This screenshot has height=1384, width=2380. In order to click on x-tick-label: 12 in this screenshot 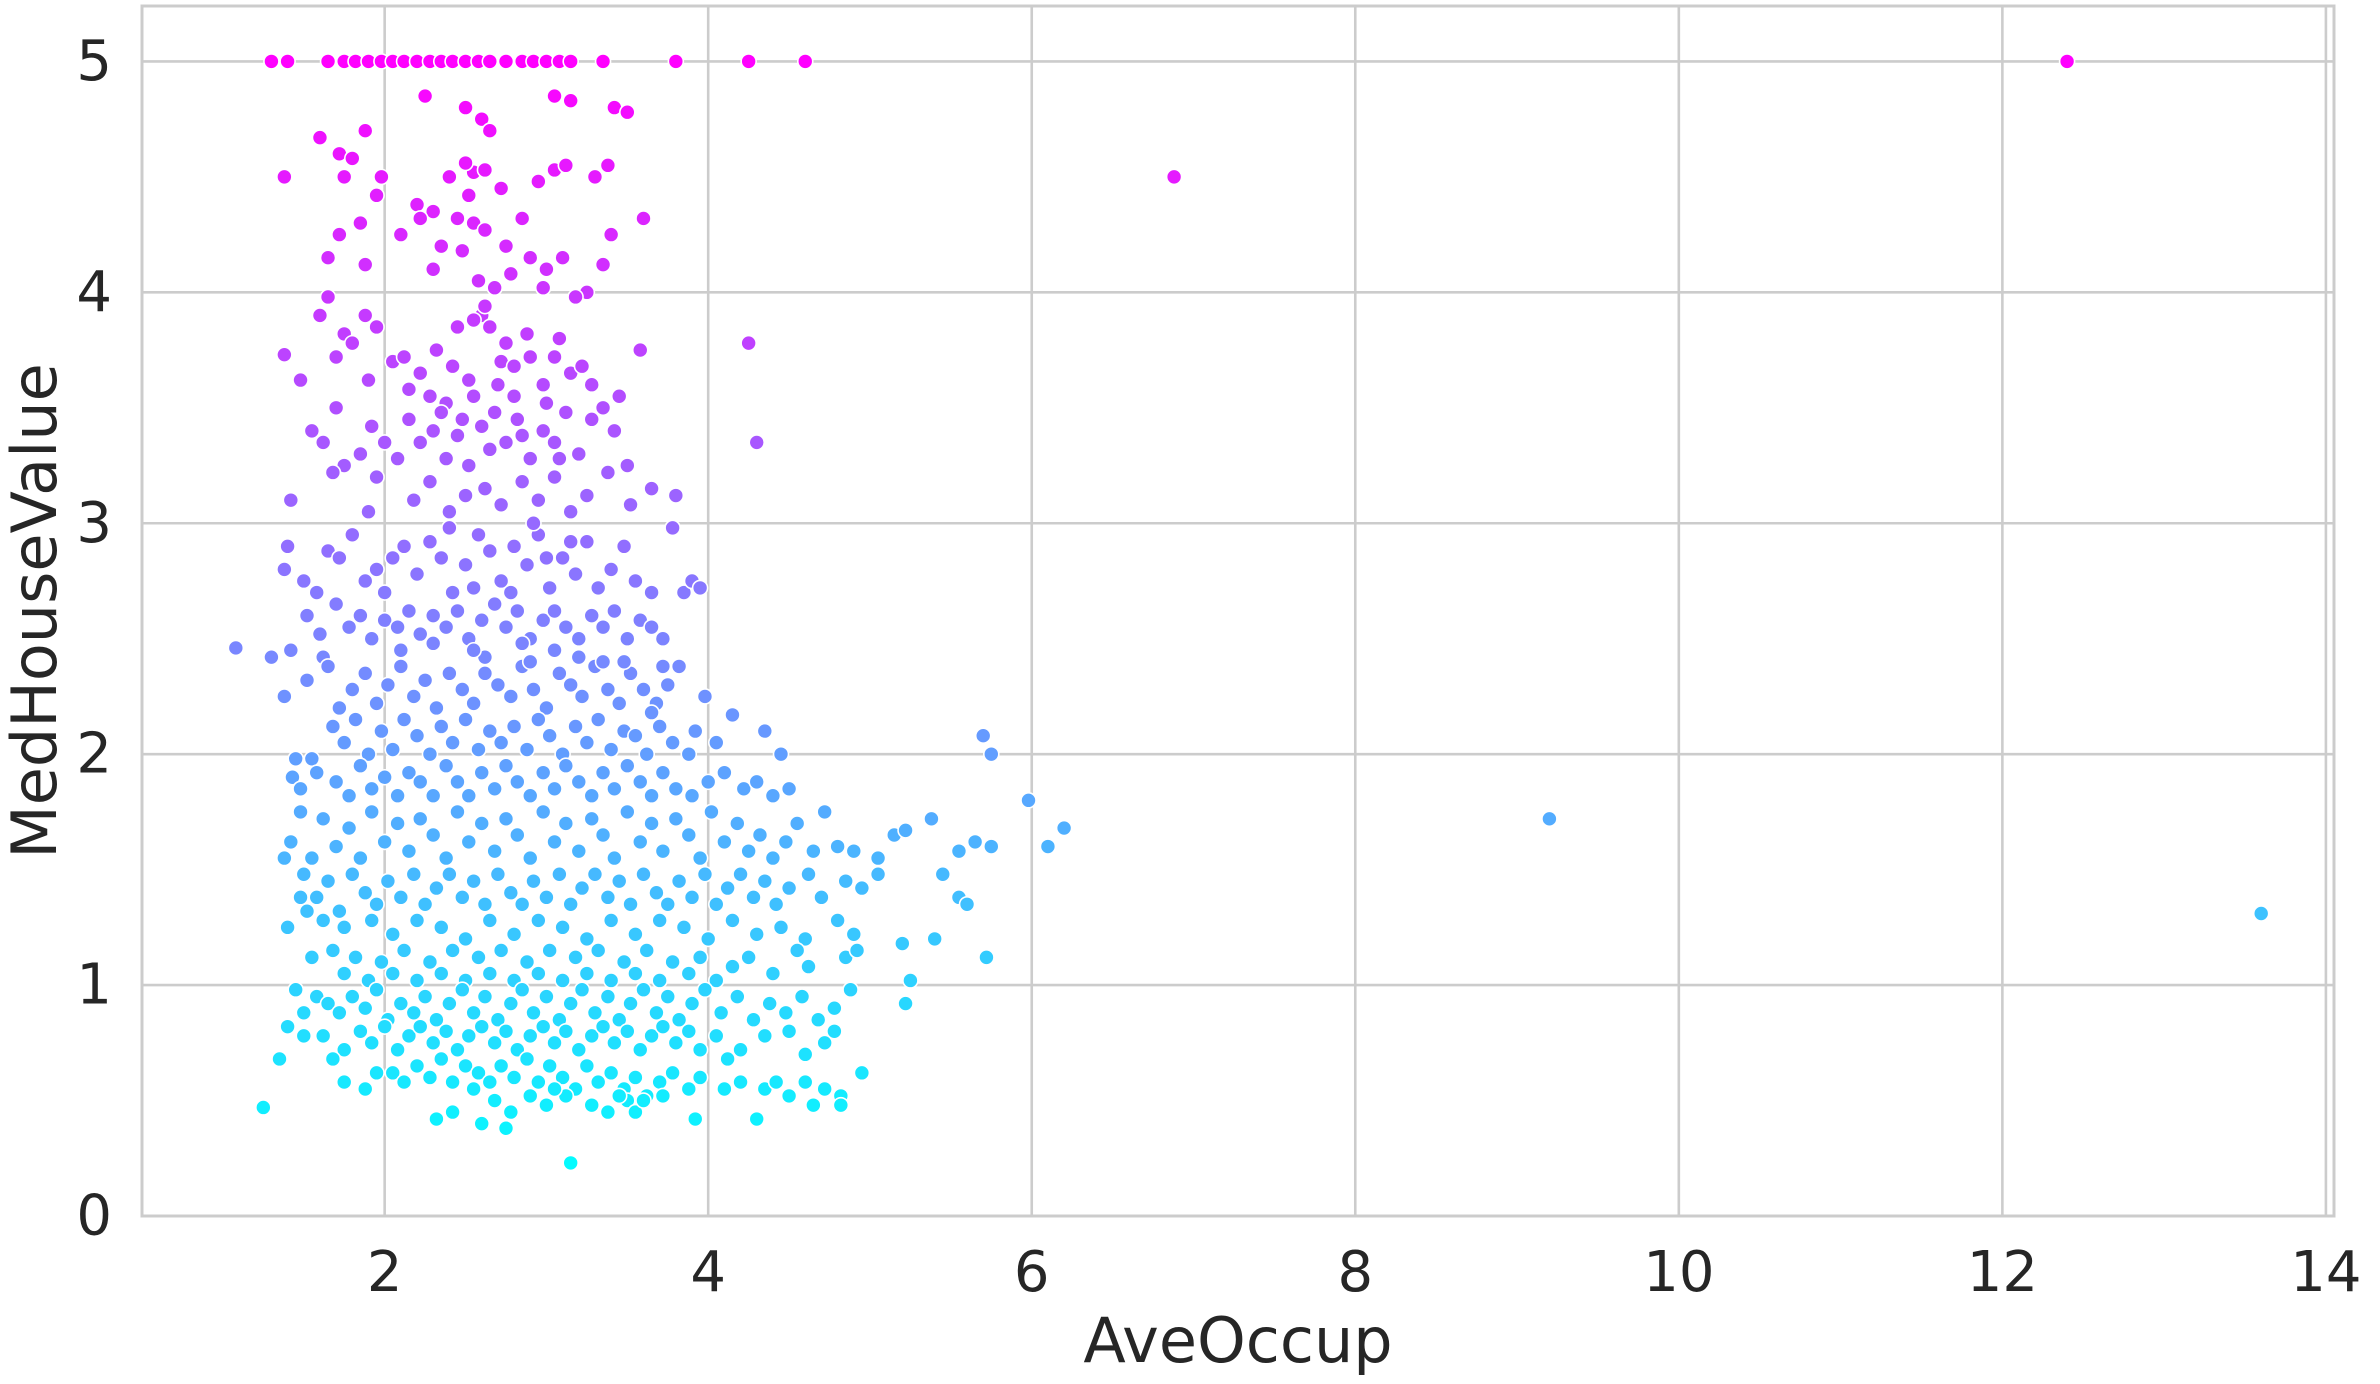, I will do `click(2002, 1272)`.